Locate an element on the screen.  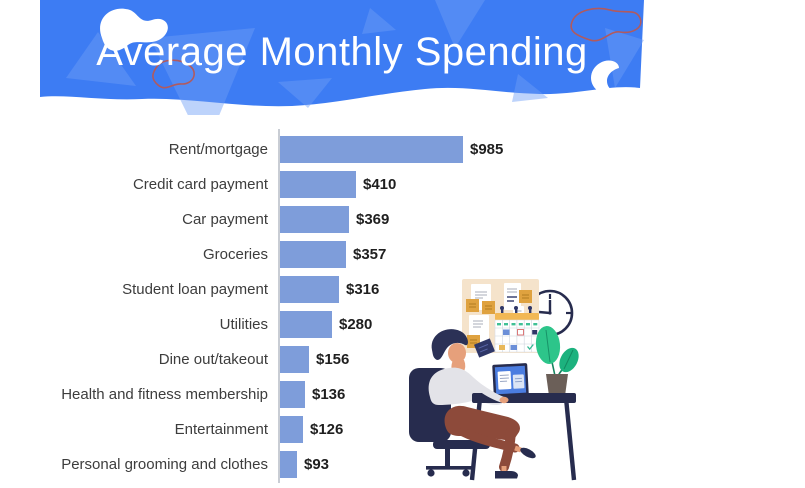
hand is located at coordinates (504, 400).